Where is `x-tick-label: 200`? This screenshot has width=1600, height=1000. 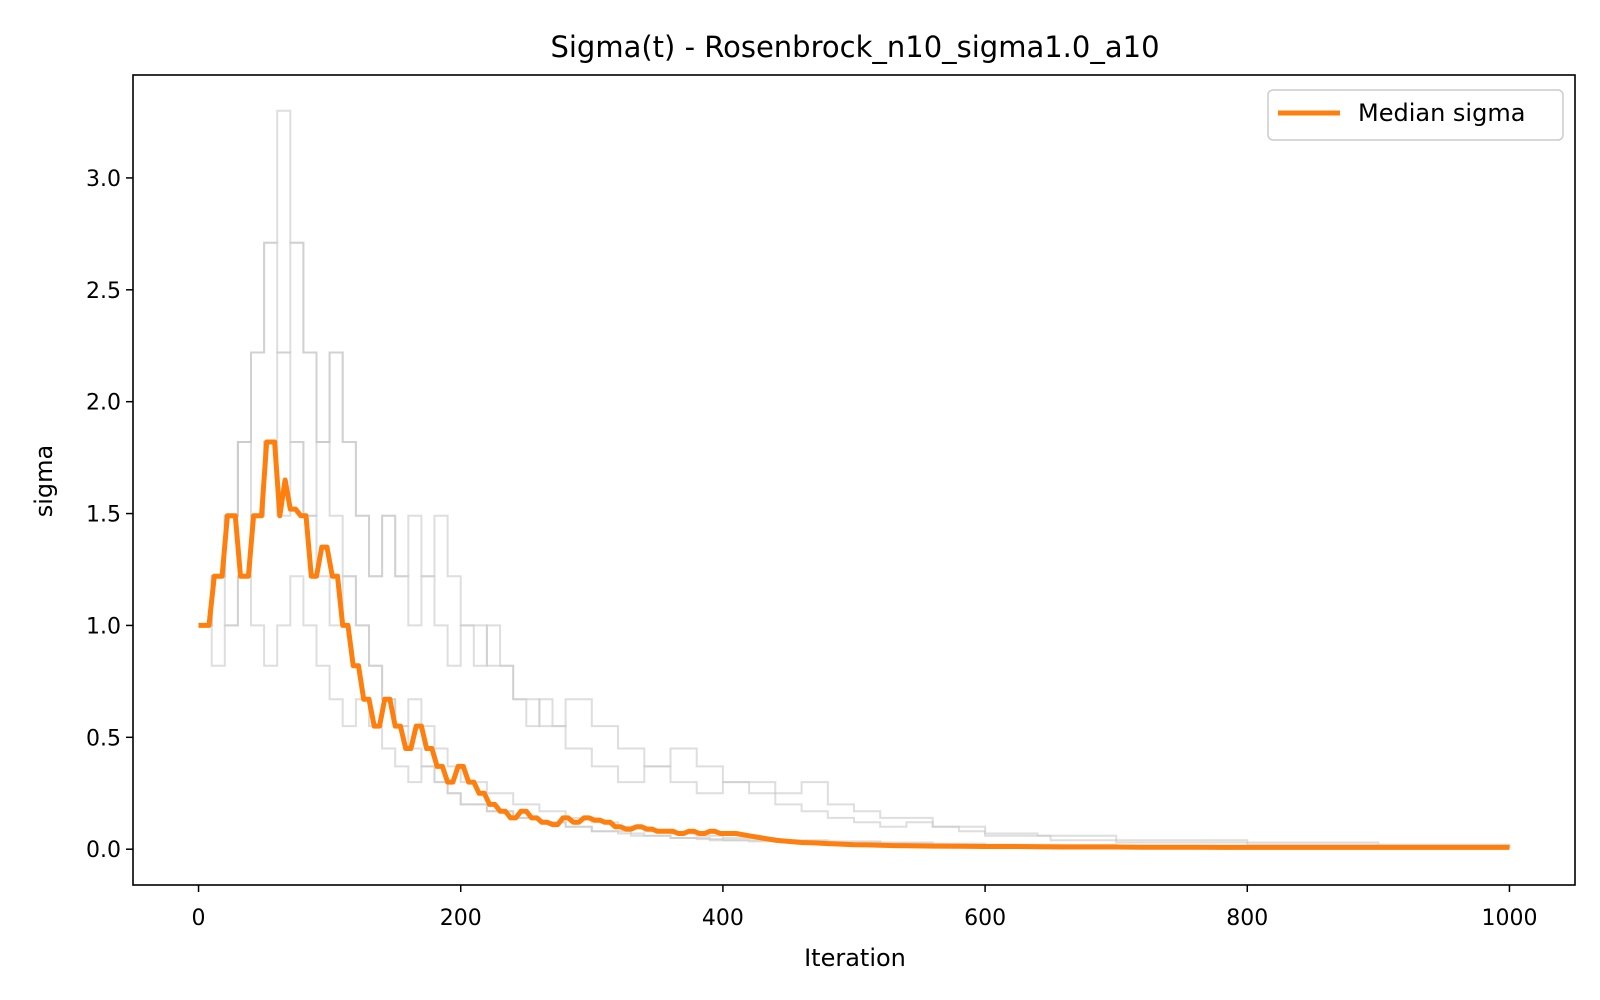 x-tick-label: 200 is located at coordinates (461, 918).